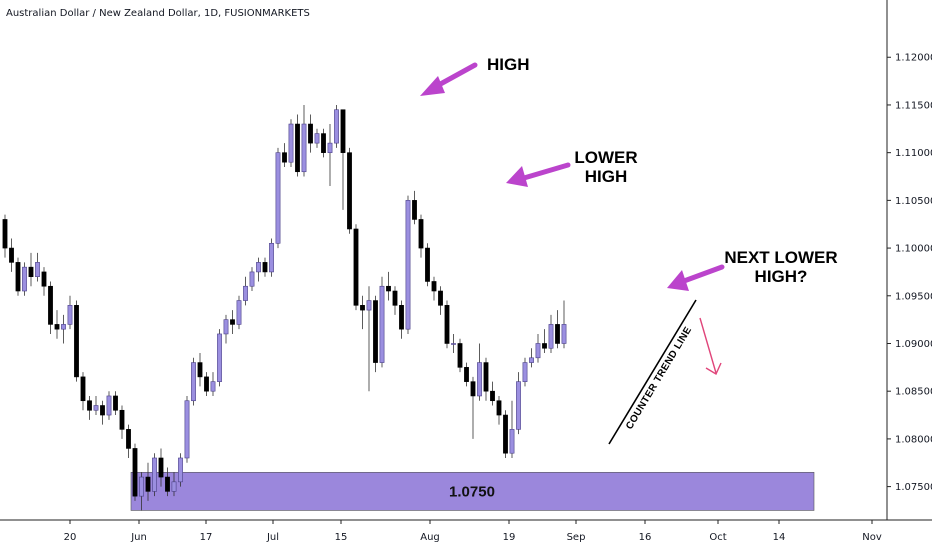 The height and width of the screenshot is (550, 932). I want to click on time-axis: 20 Jun 17 Jul 15 Aug 19 Sep 16 Oct 14 Nov, so click(473, 531).